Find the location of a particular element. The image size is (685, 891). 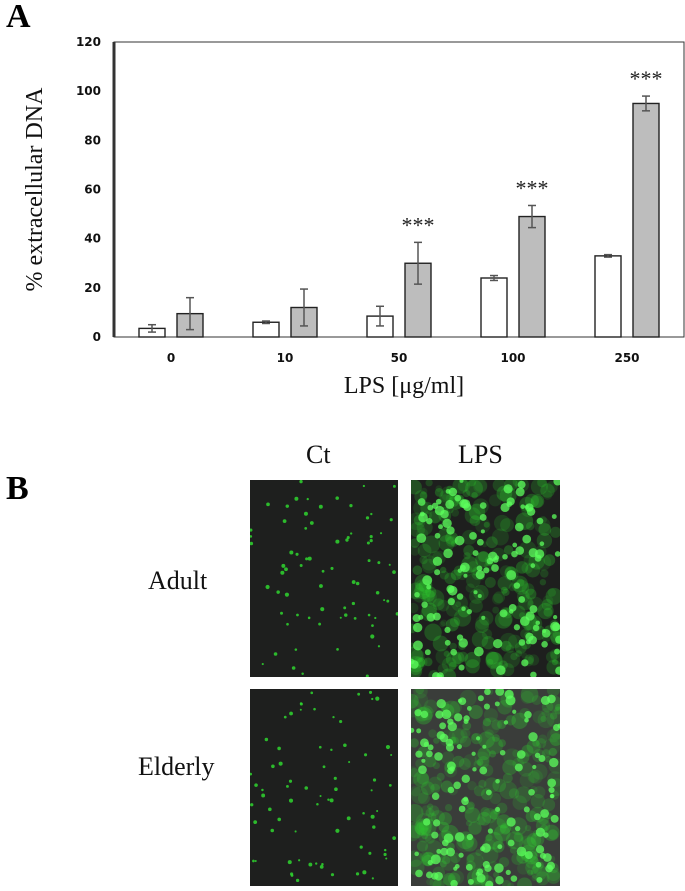

micrograph-elderly-lps is located at coordinates (485, 787).